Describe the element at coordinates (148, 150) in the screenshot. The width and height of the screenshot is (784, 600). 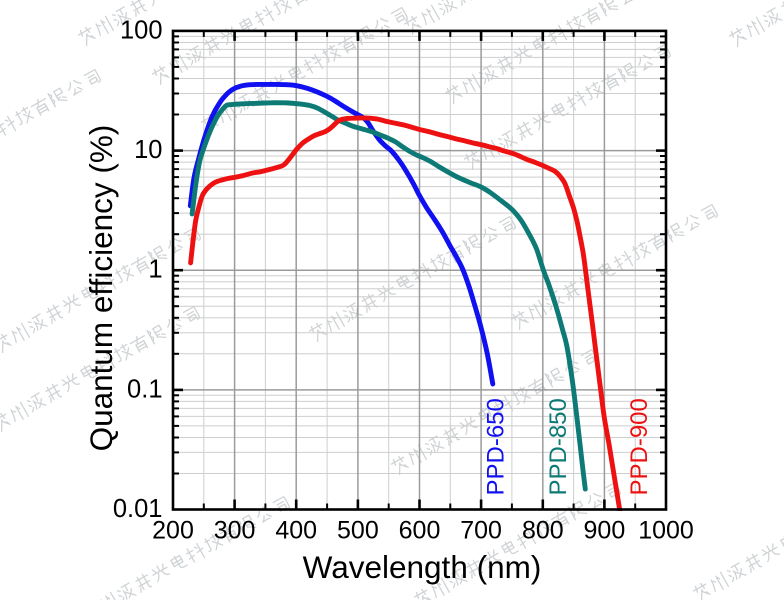
I see `svg-text: 10` at that location.